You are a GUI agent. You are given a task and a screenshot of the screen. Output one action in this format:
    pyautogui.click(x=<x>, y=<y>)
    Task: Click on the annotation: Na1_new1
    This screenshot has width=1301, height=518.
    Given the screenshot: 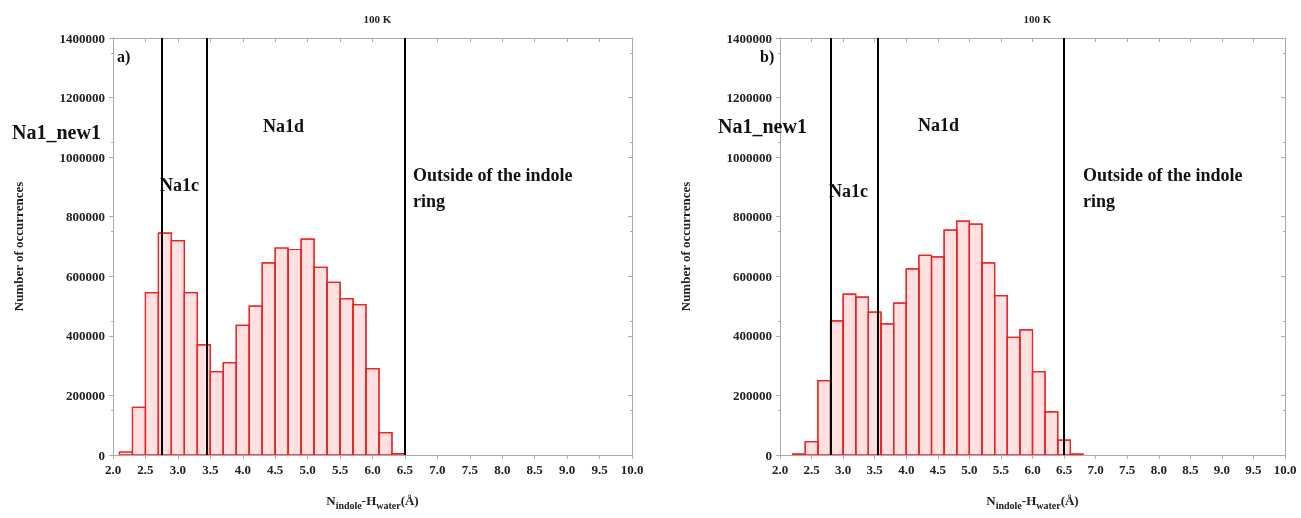 What is the action you would take?
    pyautogui.click(x=762, y=126)
    